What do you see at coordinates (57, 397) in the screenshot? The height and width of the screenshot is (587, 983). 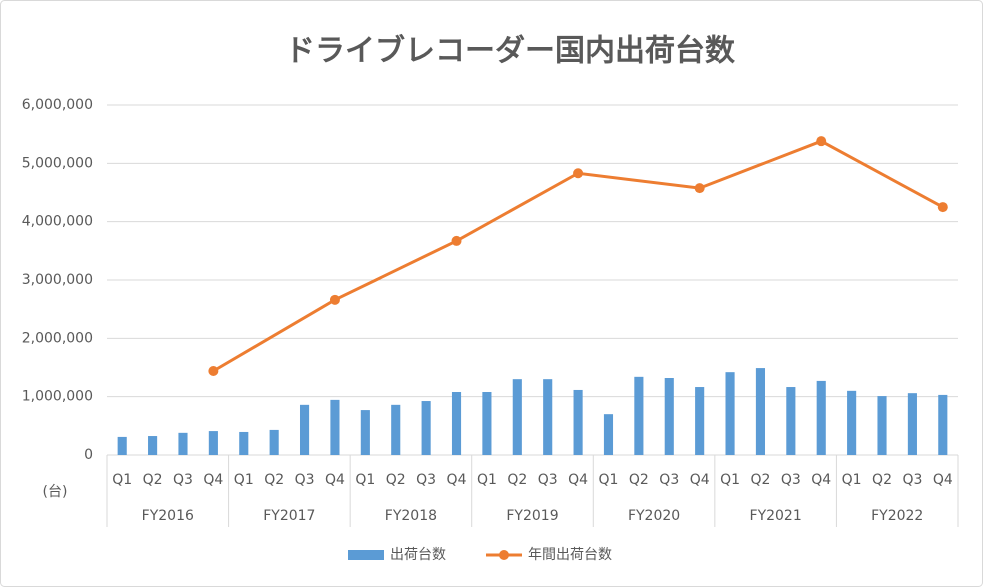 I see `y-tick-label: 1,000,000` at bounding box center [57, 397].